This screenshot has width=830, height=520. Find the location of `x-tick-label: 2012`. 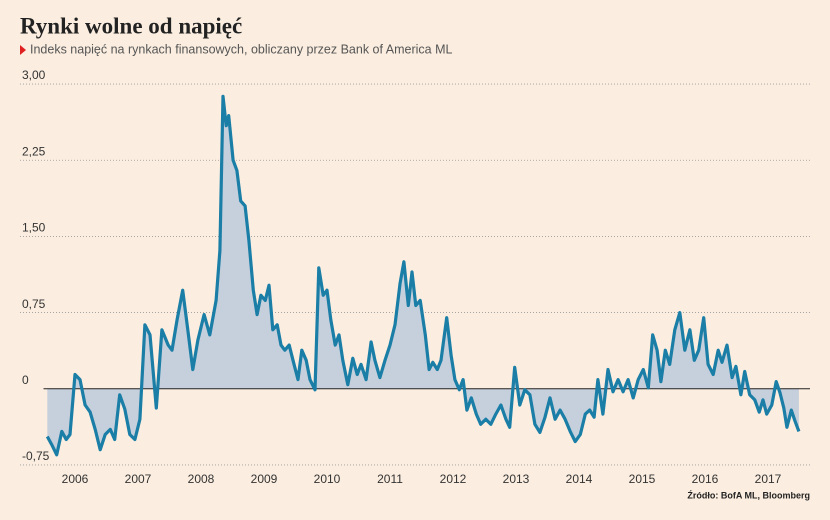

x-tick-label: 2012 is located at coordinates (453, 479).